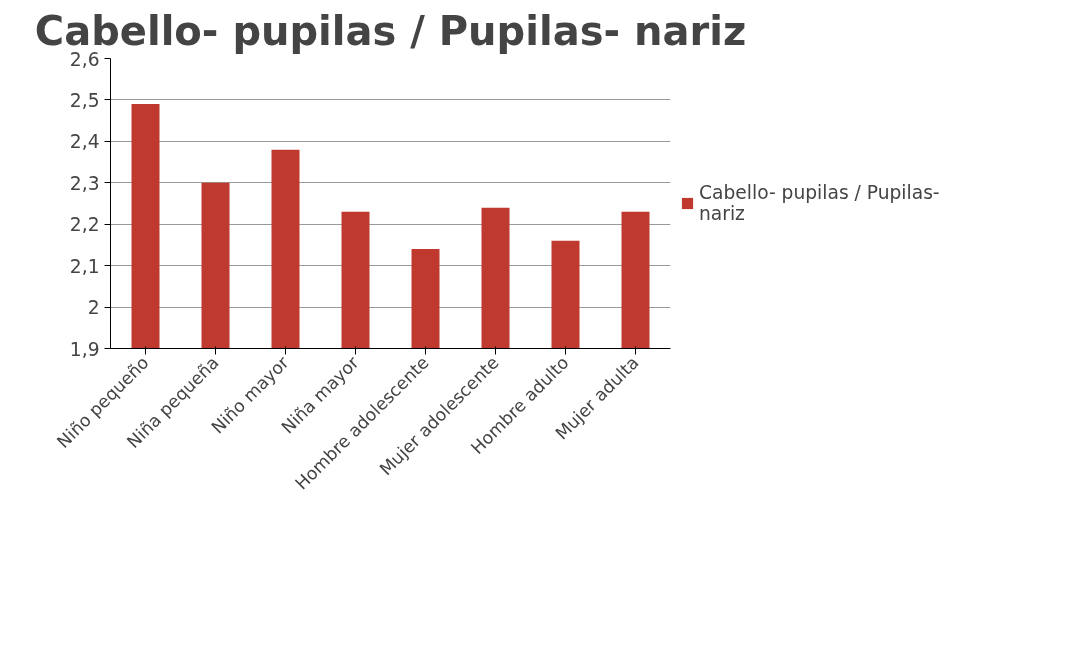 Image resolution: width=1076 pixels, height=650 pixels. Describe the element at coordinates (84, 59) in the screenshot. I see `y-tick-label: 2,6` at that location.